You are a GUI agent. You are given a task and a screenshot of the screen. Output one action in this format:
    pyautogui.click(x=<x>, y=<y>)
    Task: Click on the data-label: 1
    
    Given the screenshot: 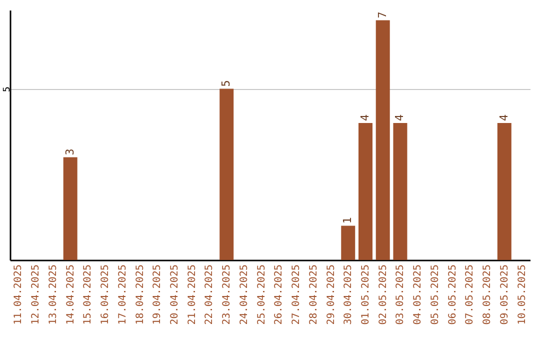 What is the action you would take?
    pyautogui.click(x=347, y=220)
    